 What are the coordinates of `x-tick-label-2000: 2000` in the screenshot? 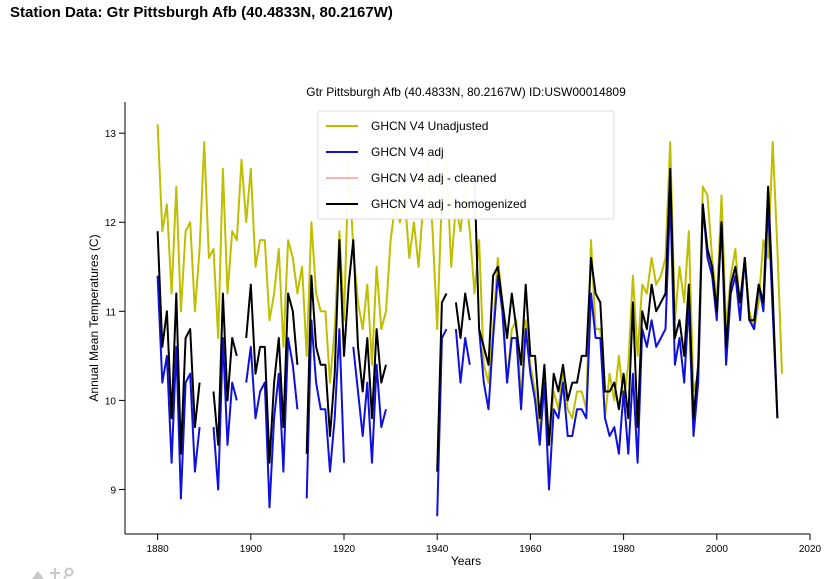 It's located at (717, 549).